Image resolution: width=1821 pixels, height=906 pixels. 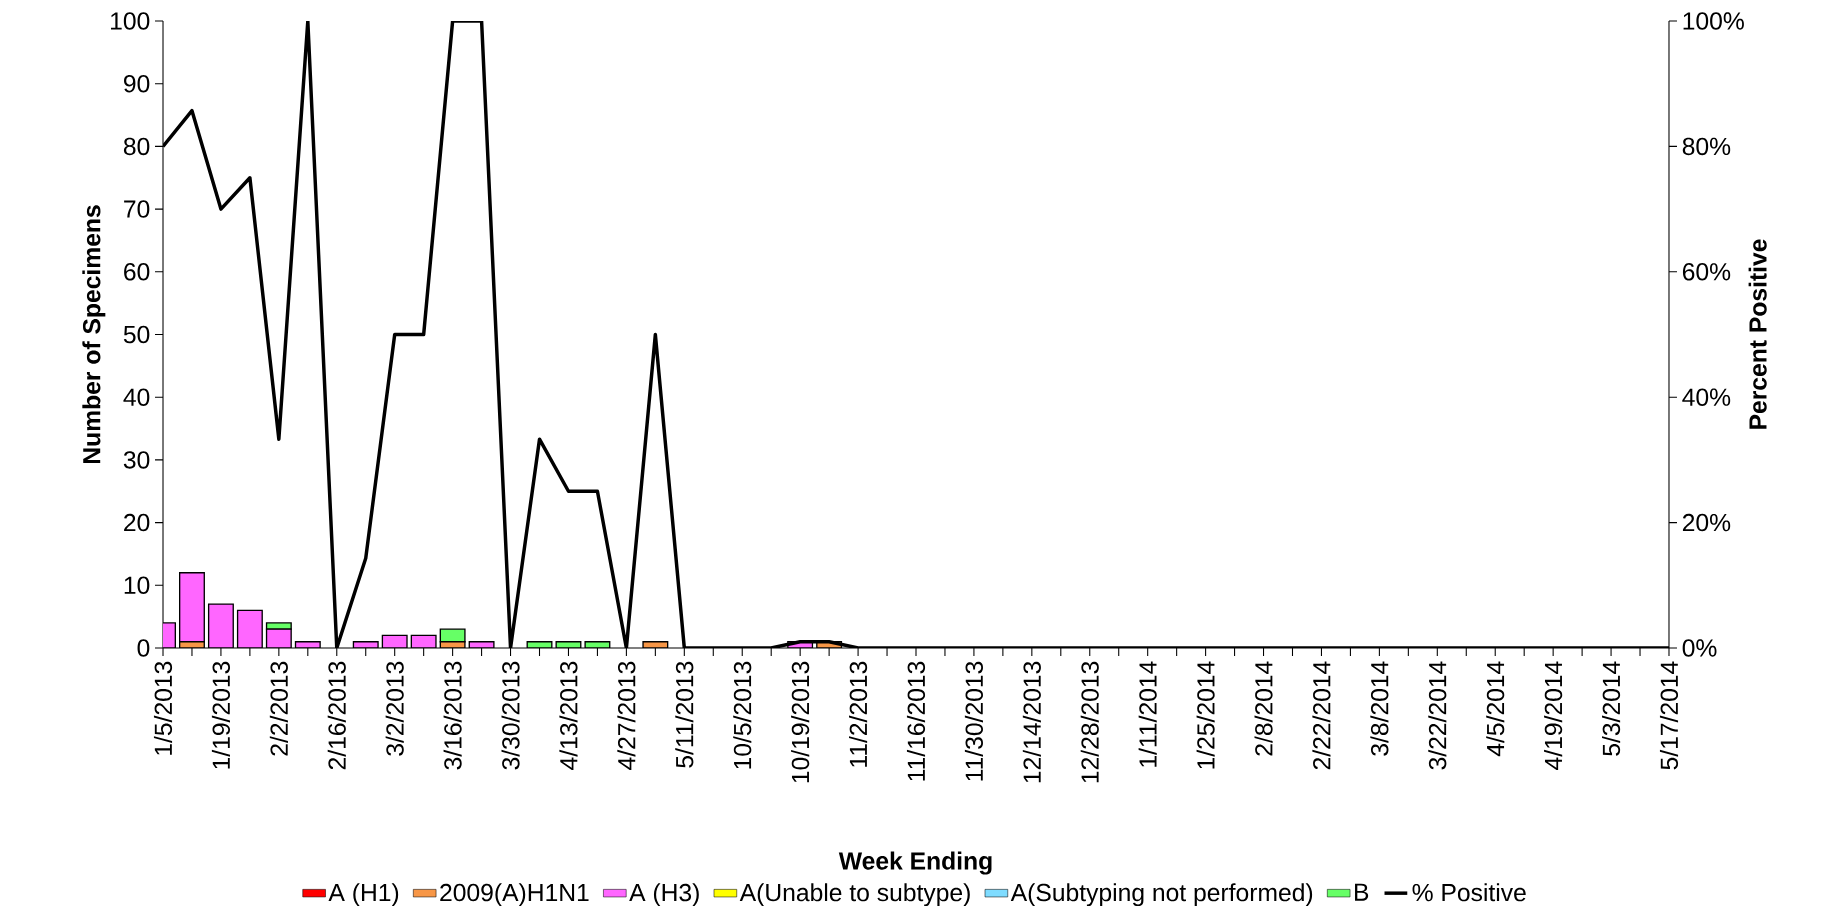 I want to click on y-tick-label: 10, so click(x=137, y=585).